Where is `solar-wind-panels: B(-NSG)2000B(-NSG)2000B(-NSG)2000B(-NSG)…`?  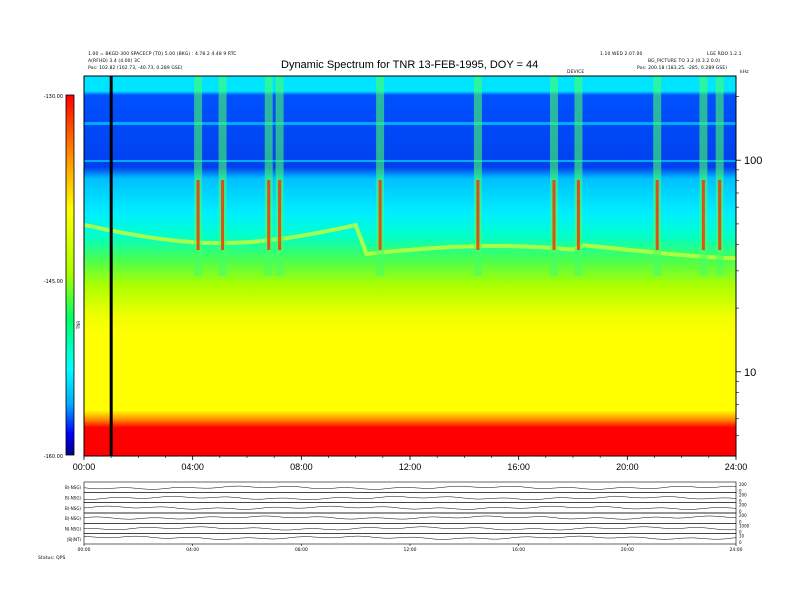
solar-wind-panels: B(-NSG)2000B(-NSG)2000B(-NSG)2000B(-NSG)… is located at coordinates (407, 517).